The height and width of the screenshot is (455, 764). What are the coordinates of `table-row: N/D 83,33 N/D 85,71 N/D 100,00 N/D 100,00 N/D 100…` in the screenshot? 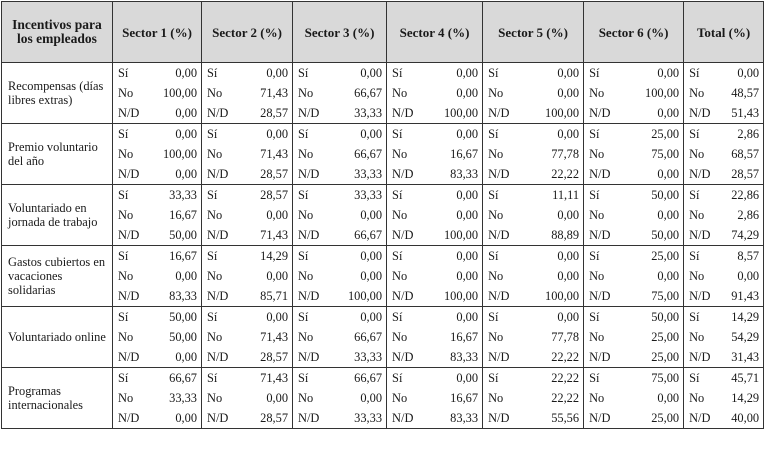 It's located at (383, 296).